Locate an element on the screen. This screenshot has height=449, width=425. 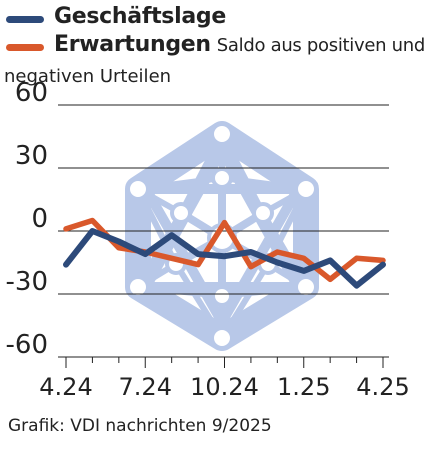
legend-label-erwartungen-text: Erwartungen is located at coordinates (132, 44).